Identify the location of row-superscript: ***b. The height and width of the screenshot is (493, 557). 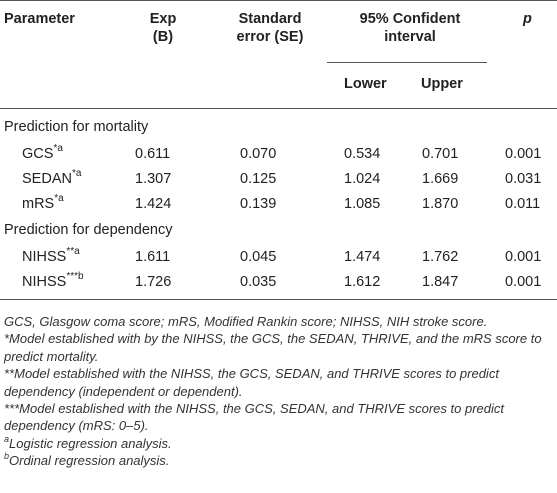
(75, 277).